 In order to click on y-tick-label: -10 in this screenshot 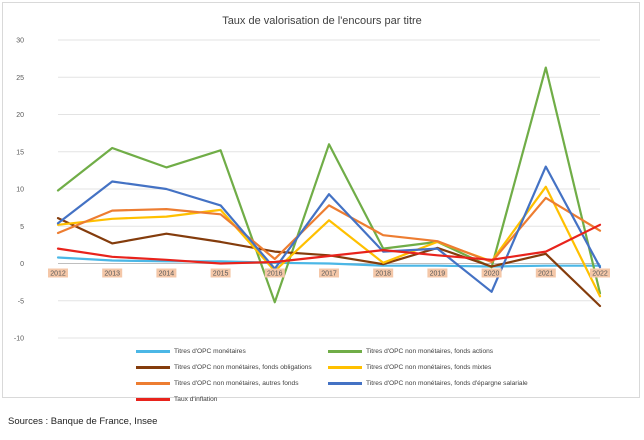, I will do `click(19, 339)`.